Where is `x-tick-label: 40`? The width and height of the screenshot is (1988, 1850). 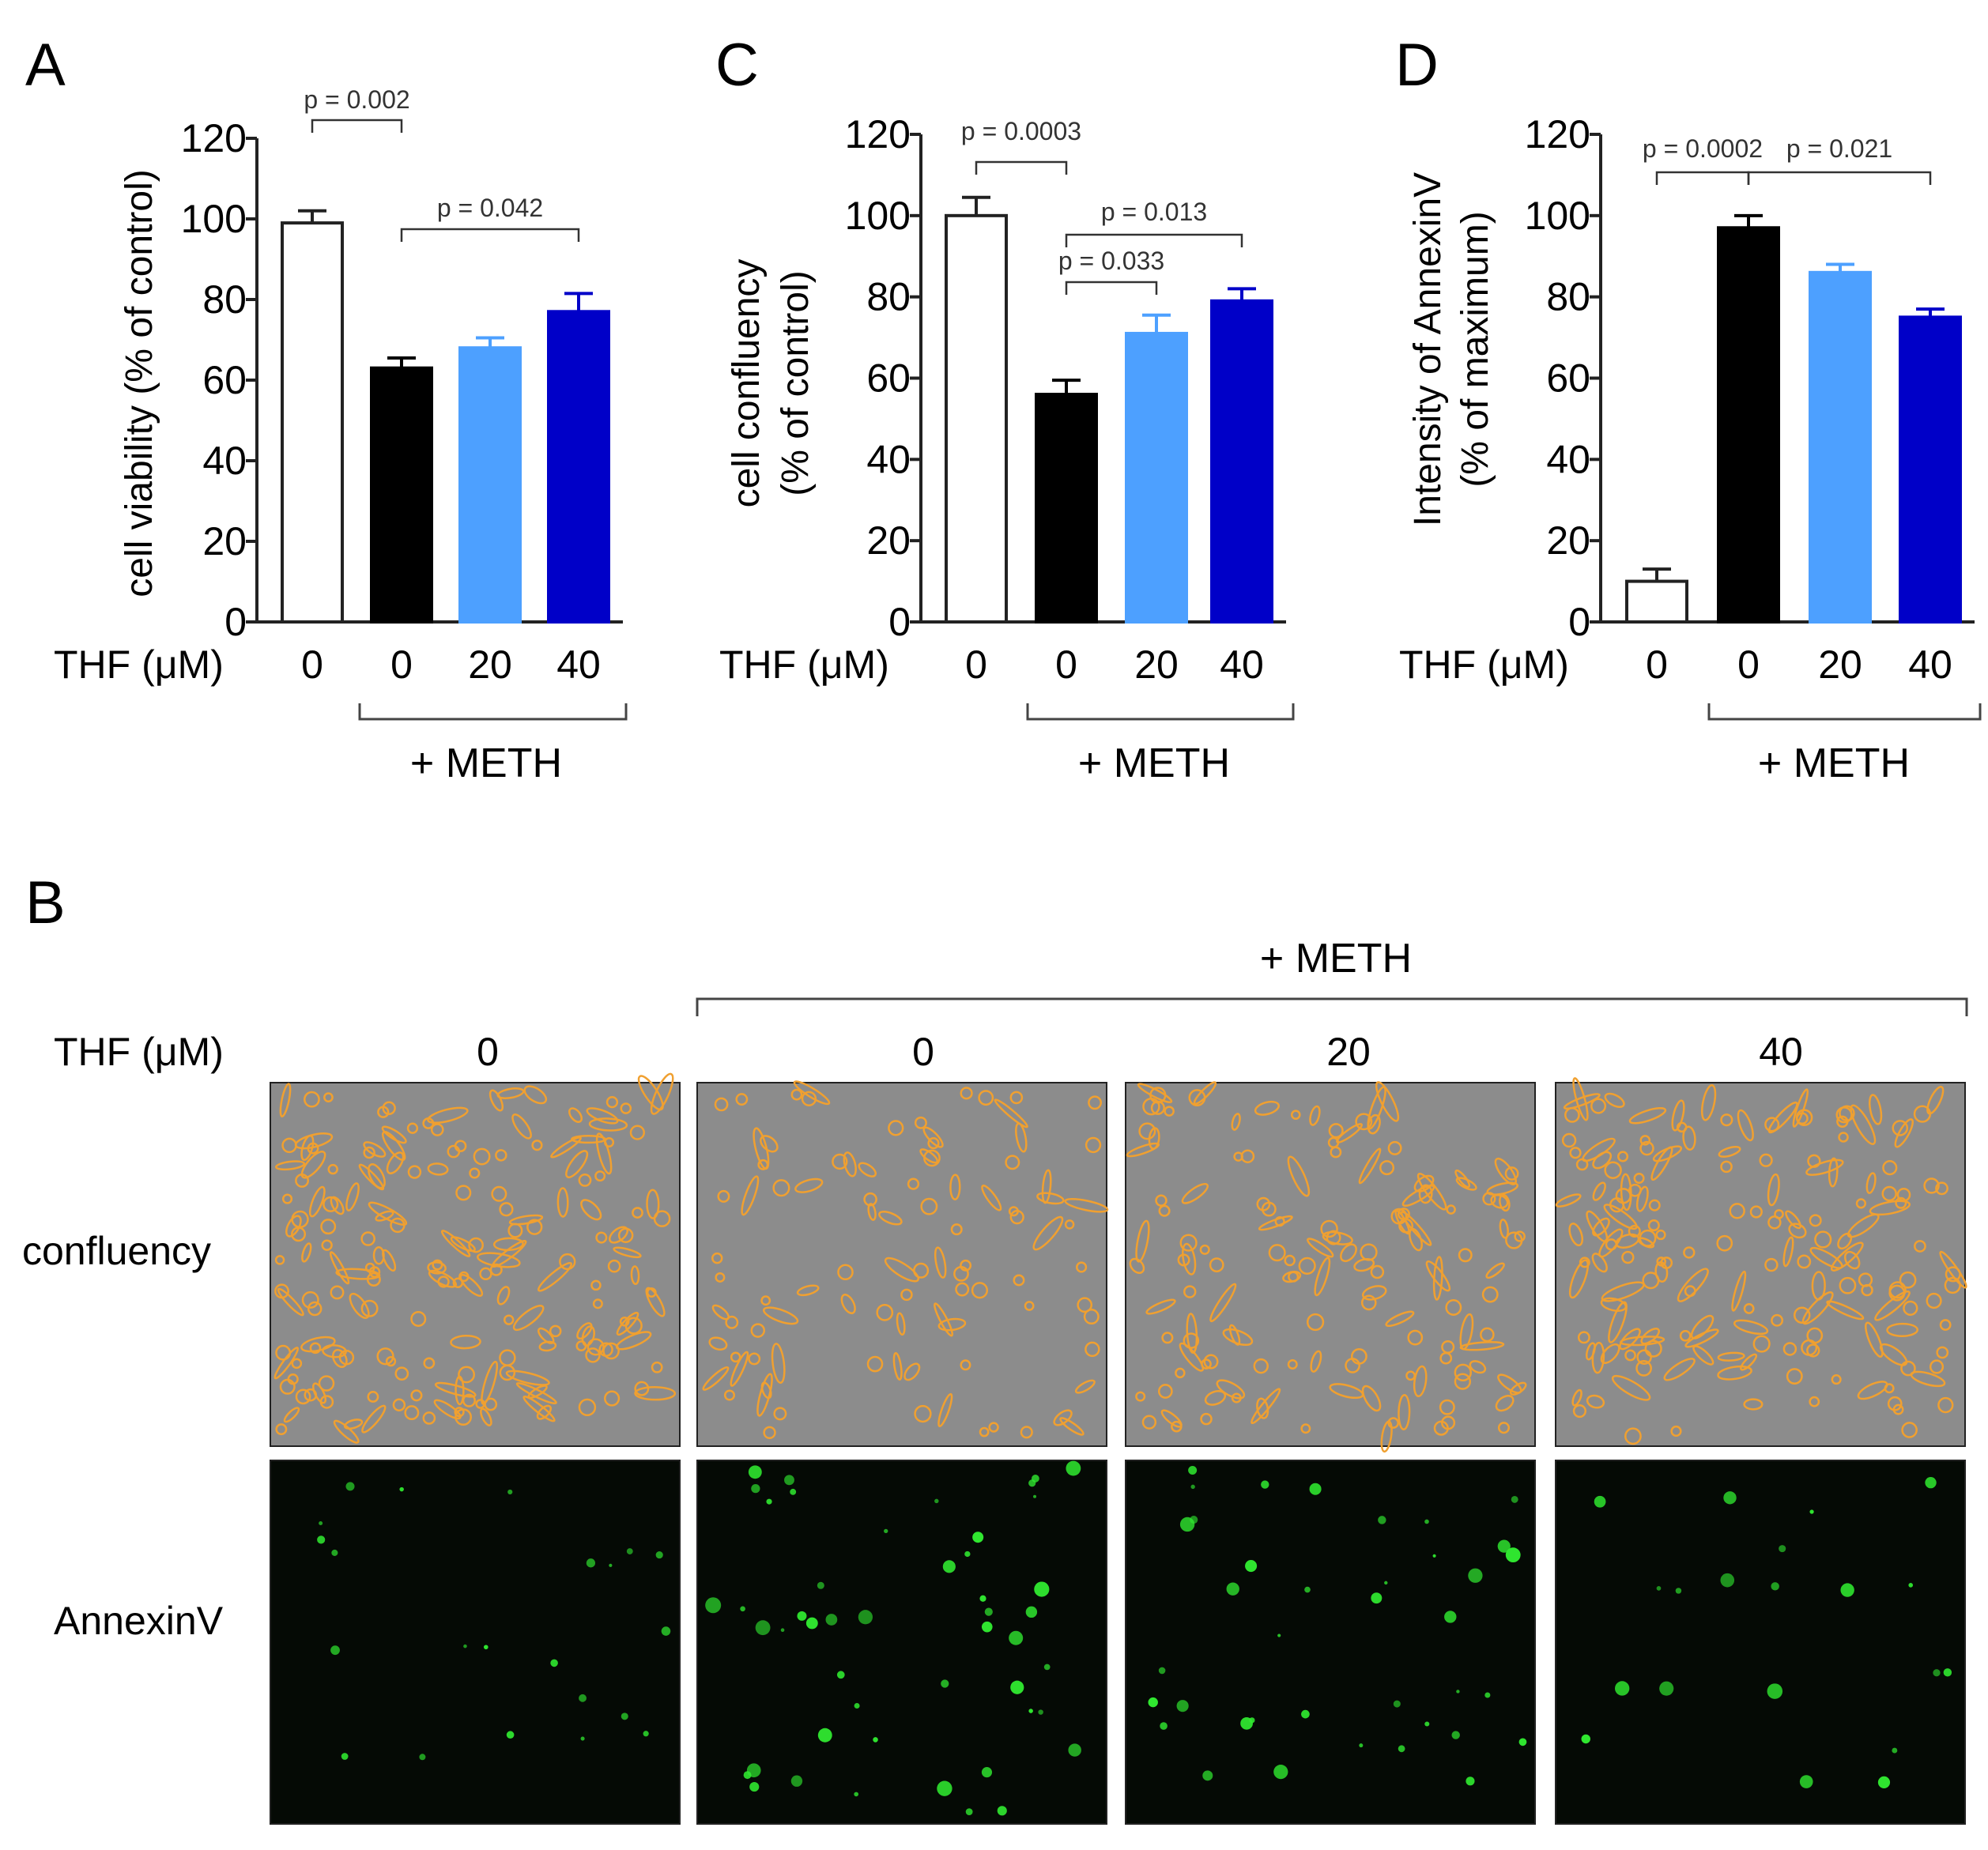
x-tick-label: 40 is located at coordinates (578, 664).